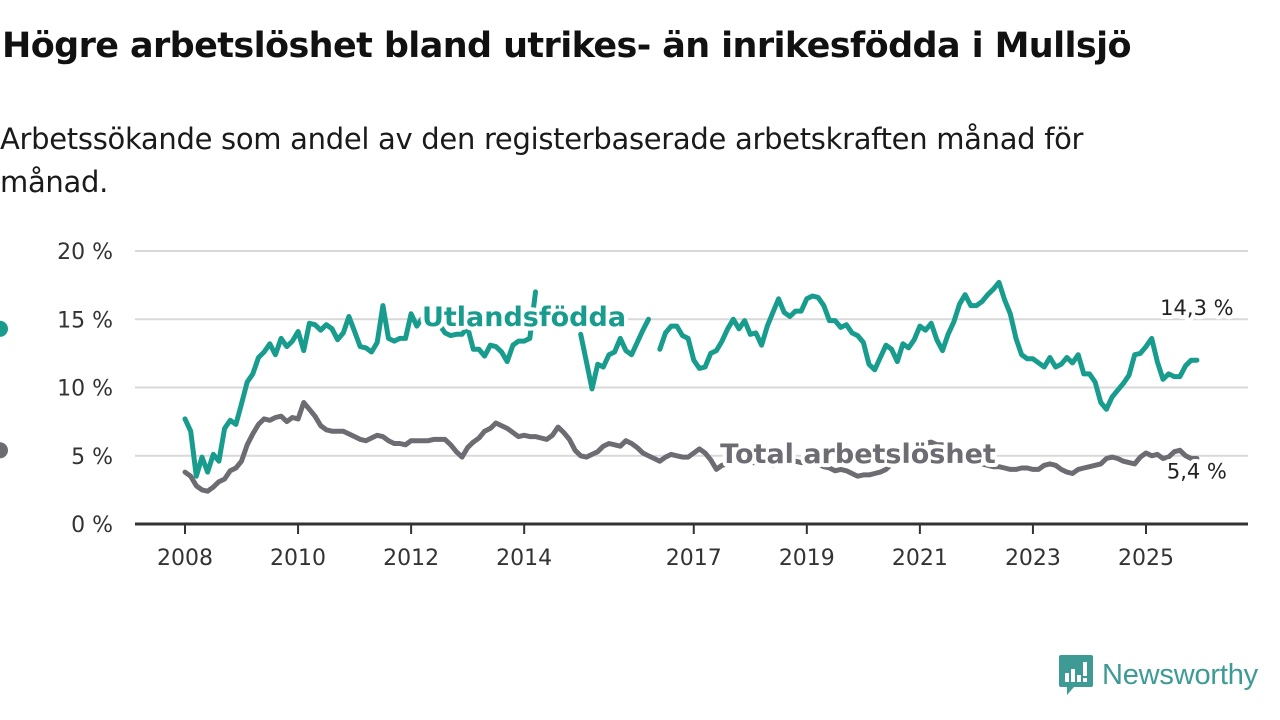 This screenshot has height=720, width=1280. I want to click on x-tick-label: 2021, so click(920, 558).